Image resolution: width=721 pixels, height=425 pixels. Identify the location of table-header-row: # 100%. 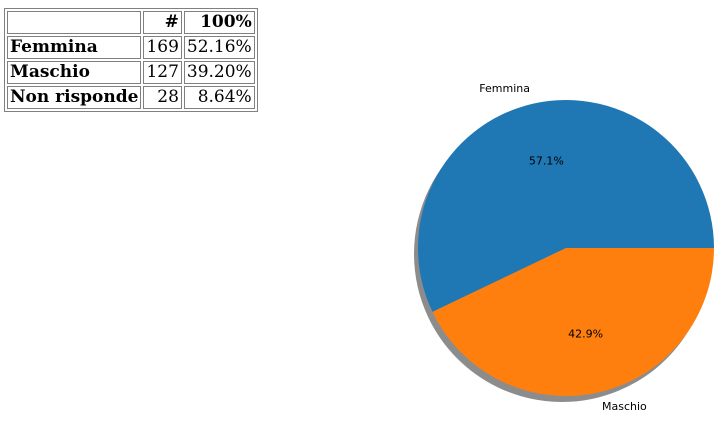
(131, 22).